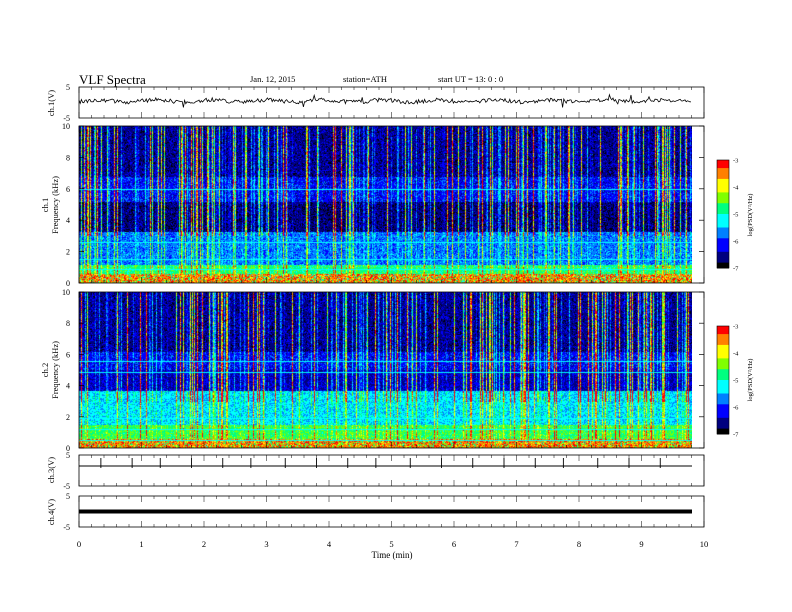  What do you see at coordinates (51, 470) in the screenshot?
I see `ch3-ylabel: ch.3(V)` at bounding box center [51, 470].